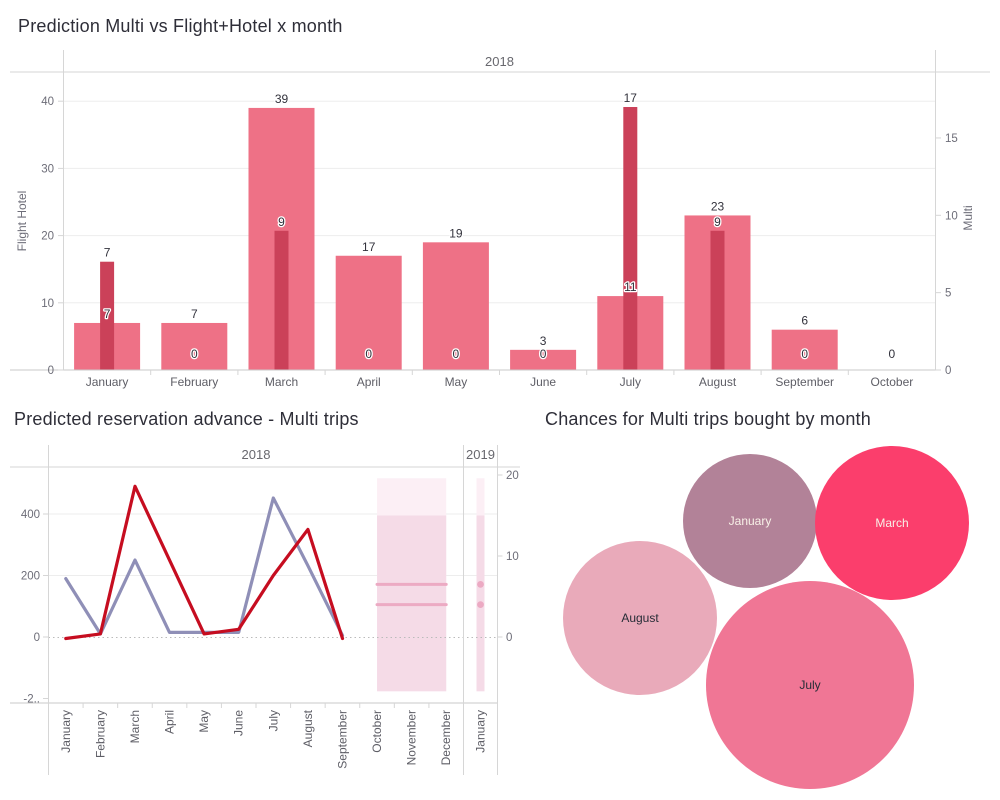 This screenshot has width=1000, height=800. Describe the element at coordinates (718, 206) in the screenshot. I see `value-label-flight-hotel-August: 23` at that location.